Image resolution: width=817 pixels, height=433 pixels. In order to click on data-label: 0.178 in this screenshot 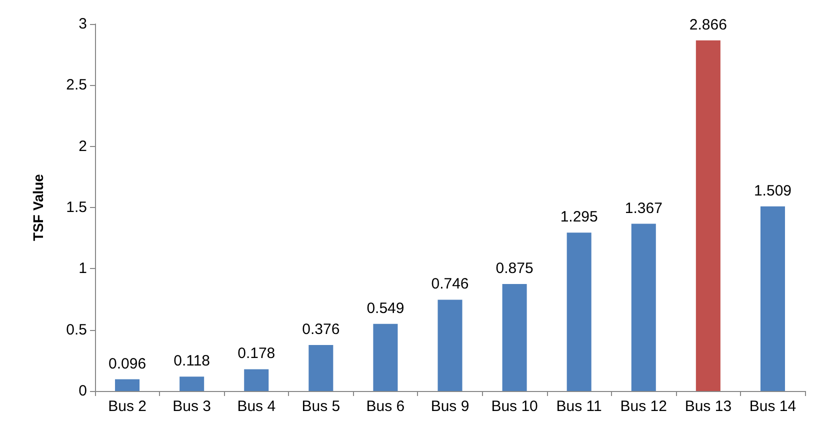, I will do `click(257, 353)`.